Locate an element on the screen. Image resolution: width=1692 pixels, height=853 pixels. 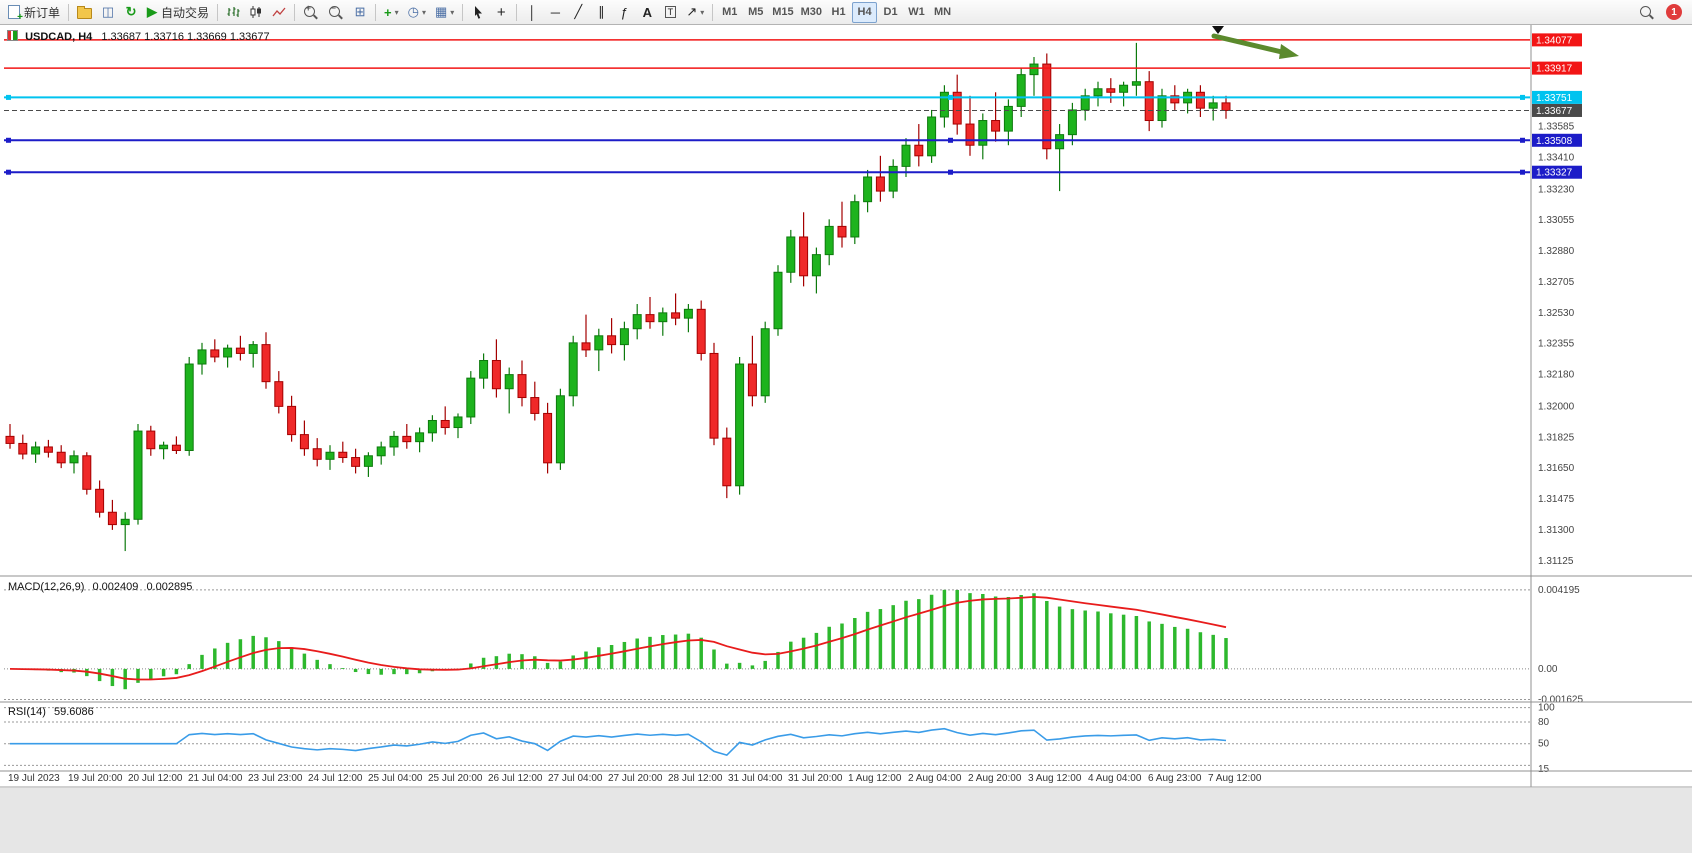
zoom-in-icon: + is located at coordinates (310, 10).